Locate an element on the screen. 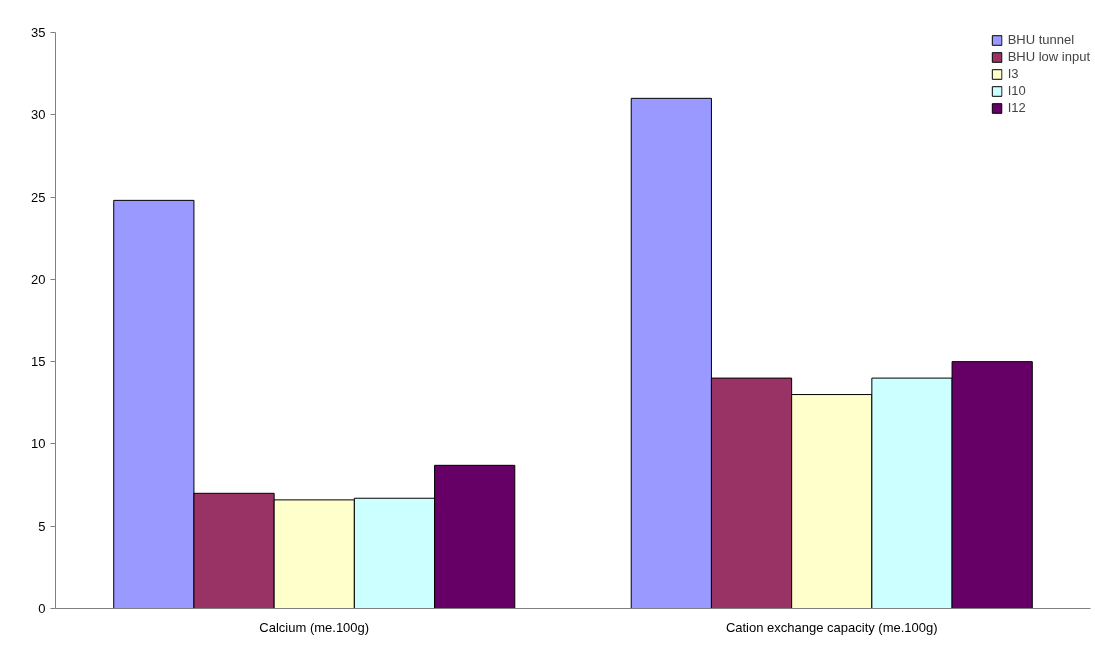 This screenshot has width=1095, height=653. y-tick-label: 30 is located at coordinates (38, 115).